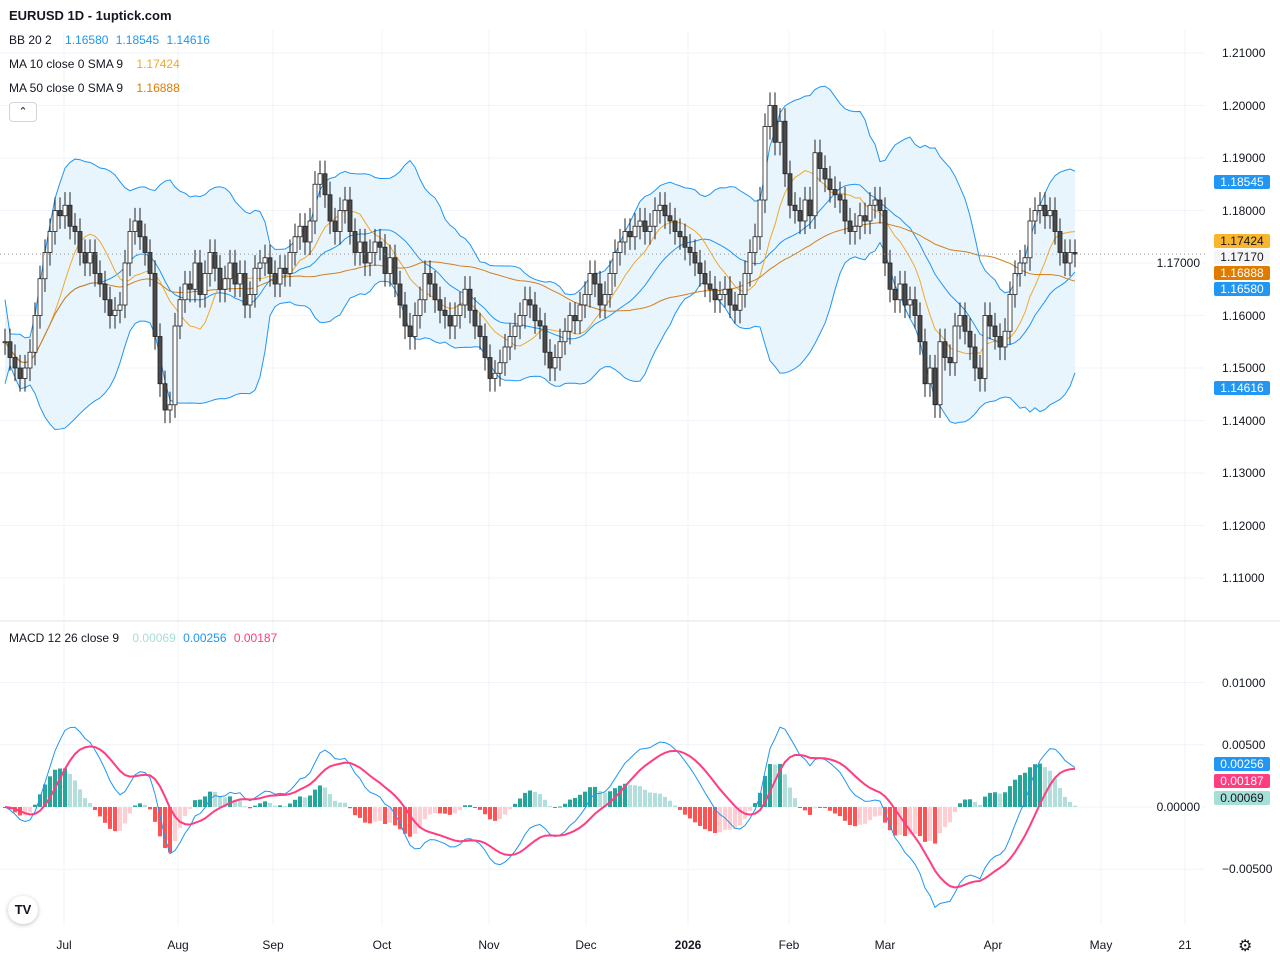 The image size is (1280, 960). What do you see at coordinates (1242, 388) in the screenshot?
I see `price-tag: 1.14616` at bounding box center [1242, 388].